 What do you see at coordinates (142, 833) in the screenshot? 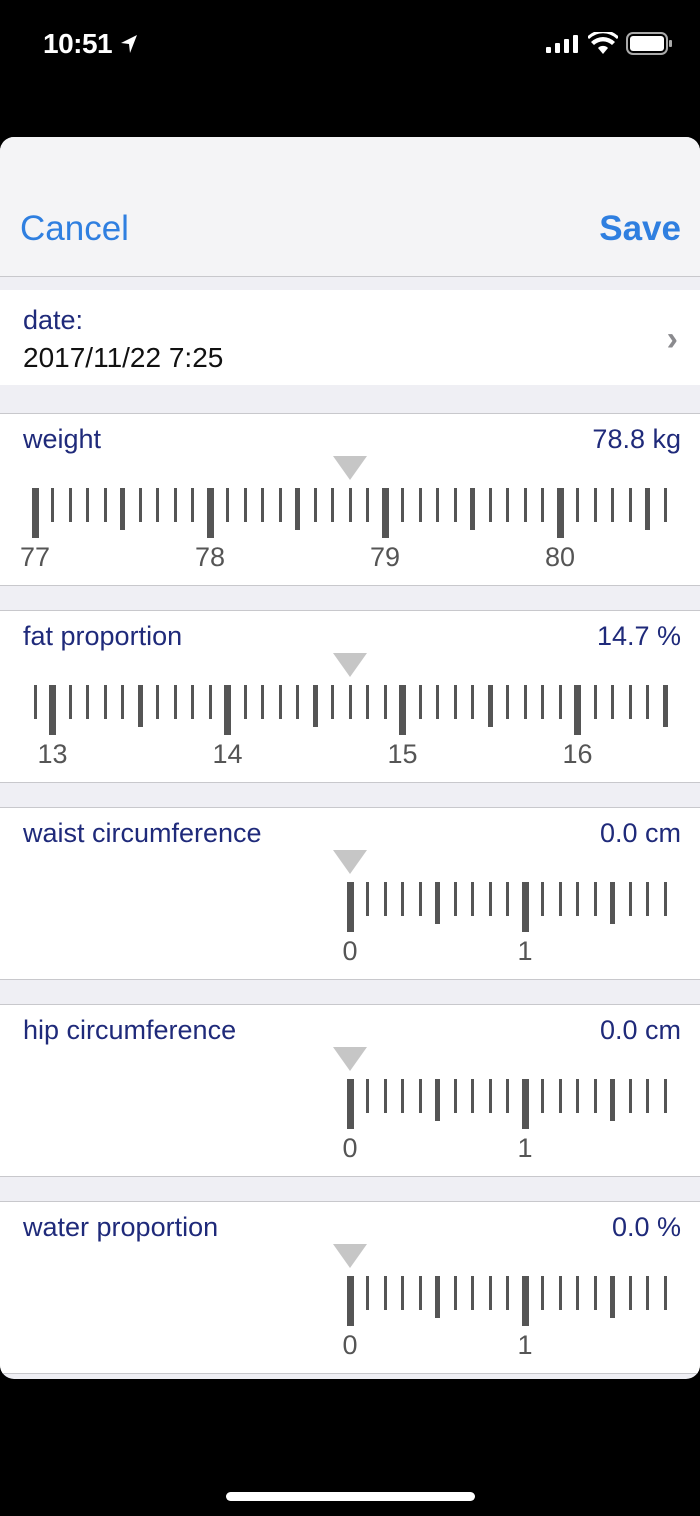
I see `measurement-label: waist circumference` at bounding box center [142, 833].